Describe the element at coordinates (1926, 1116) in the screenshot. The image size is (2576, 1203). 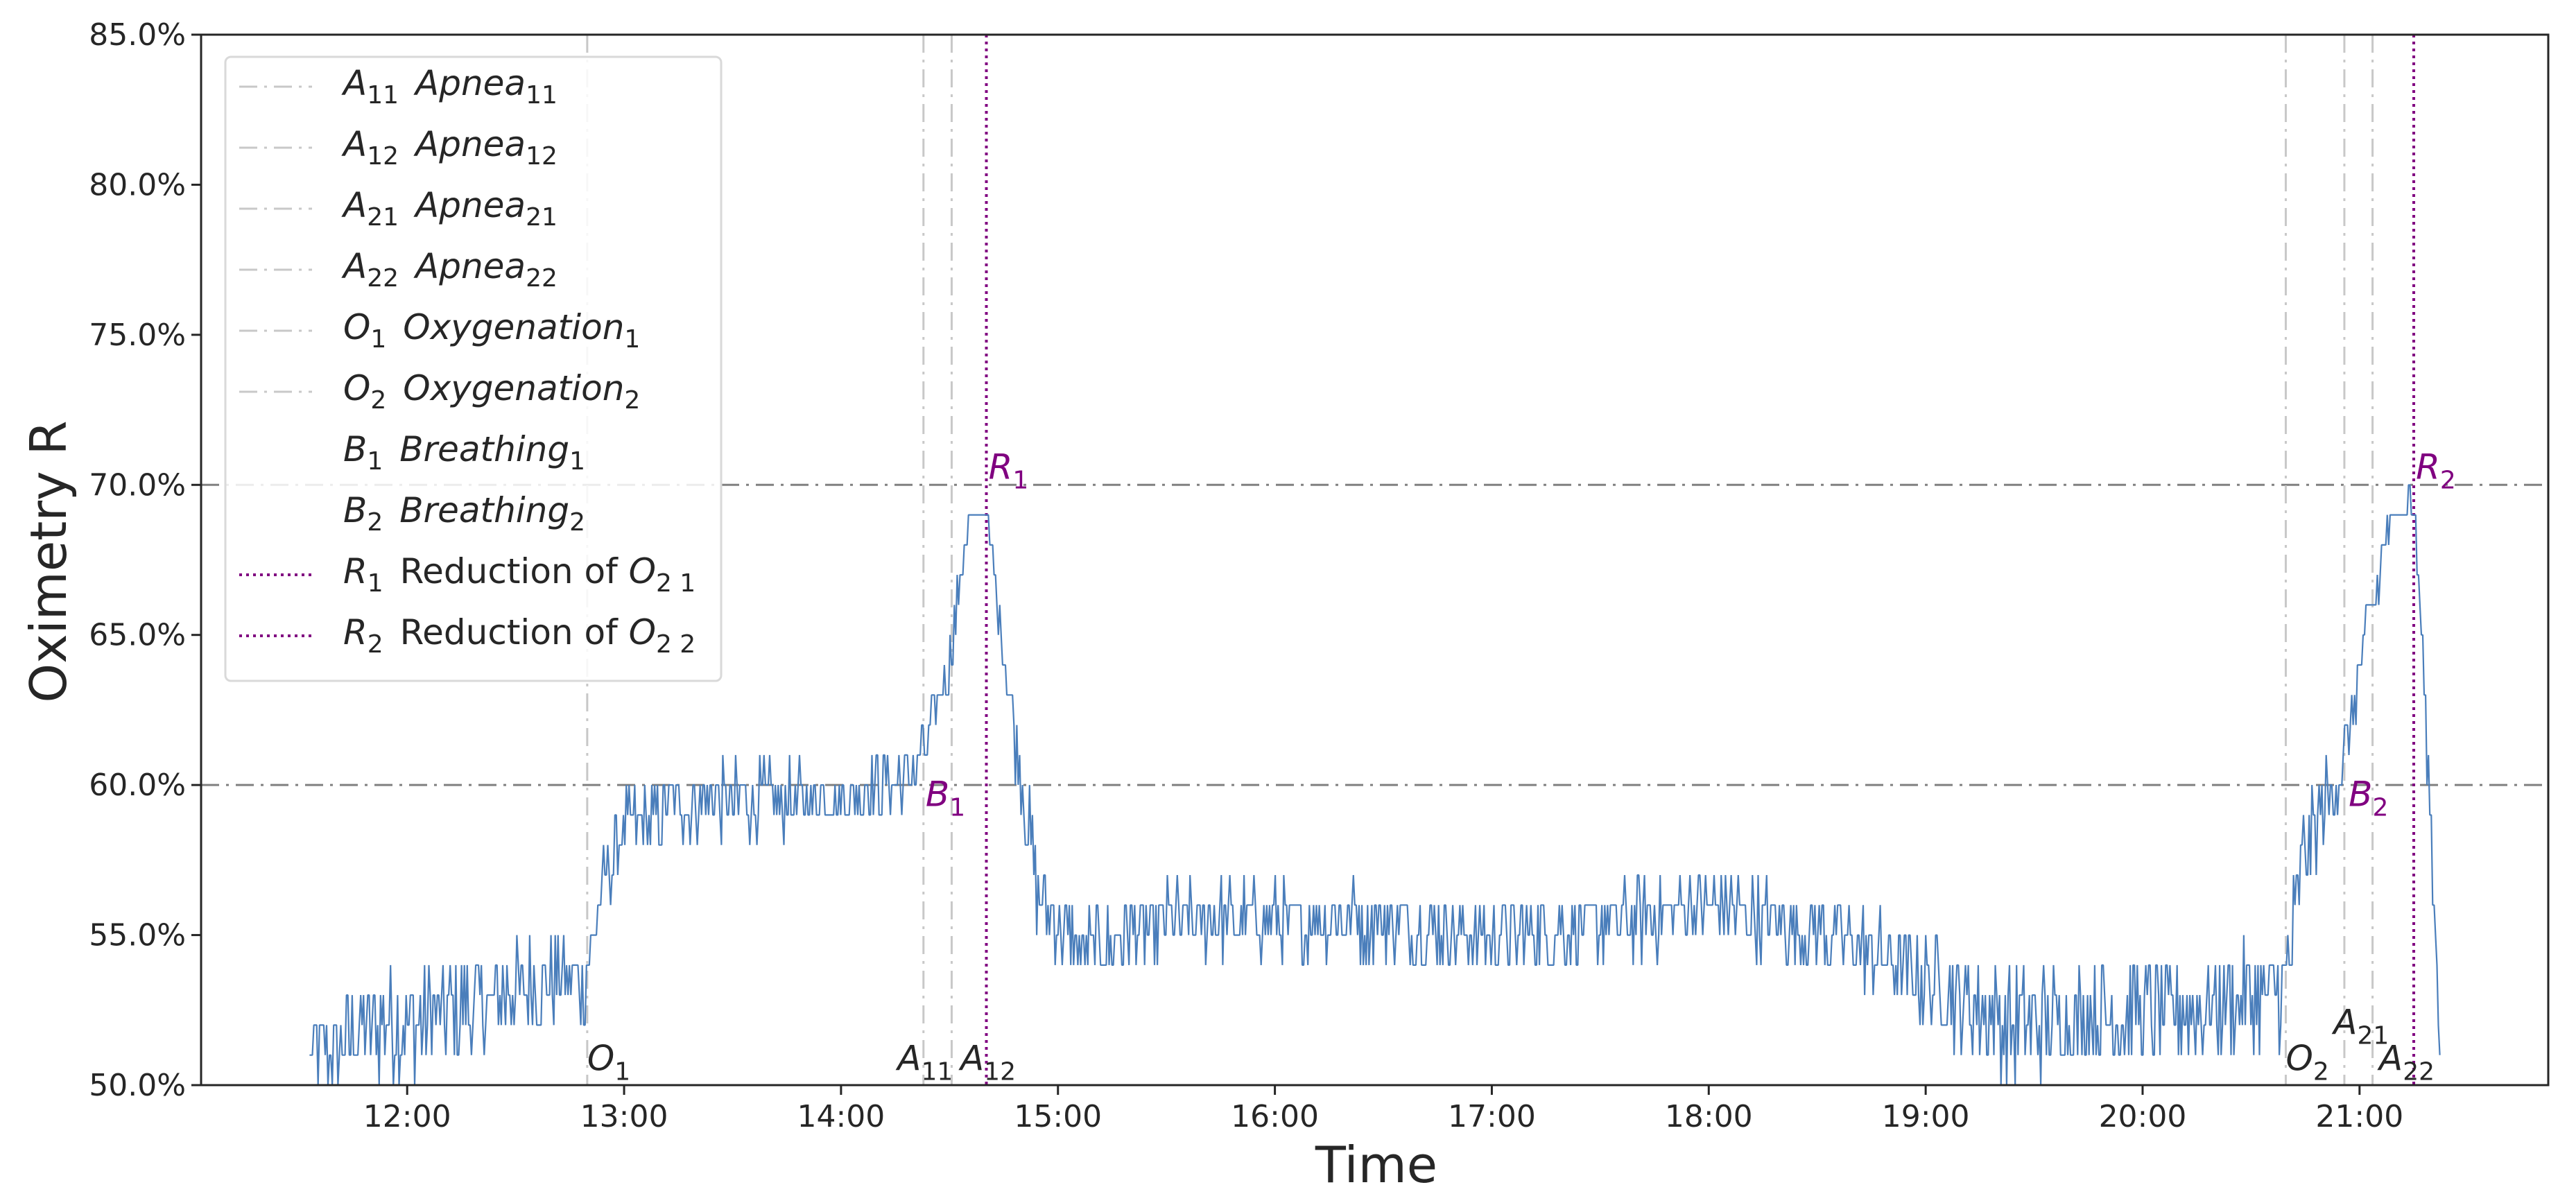
I see `x-tick-label: 19:00` at that location.